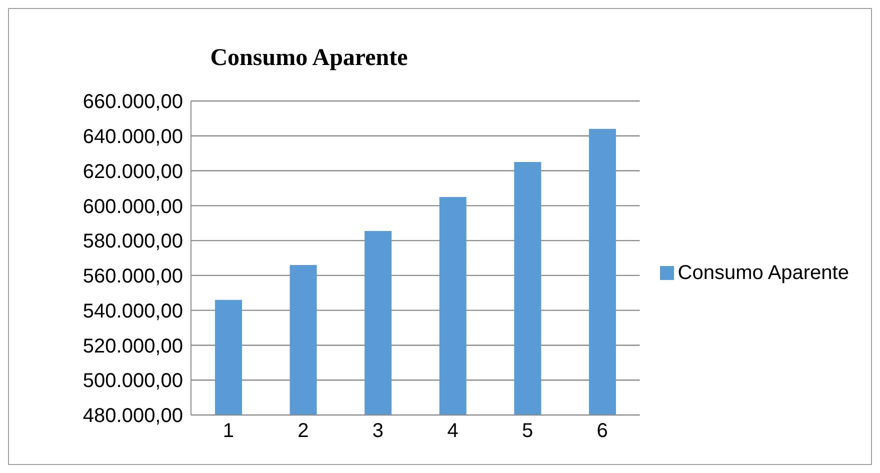 This screenshot has width=880, height=473. Describe the element at coordinates (528, 431) in the screenshot. I see `x-tick-label: 5` at that location.